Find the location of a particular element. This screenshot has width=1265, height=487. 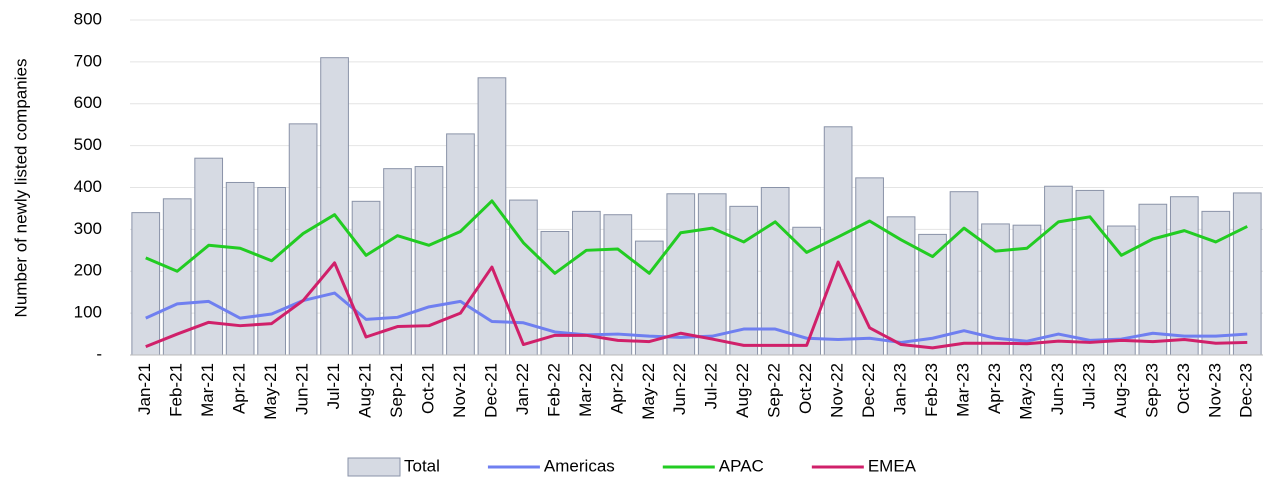

x-tick-label: Apr-23 is located at coordinates (994, 388).